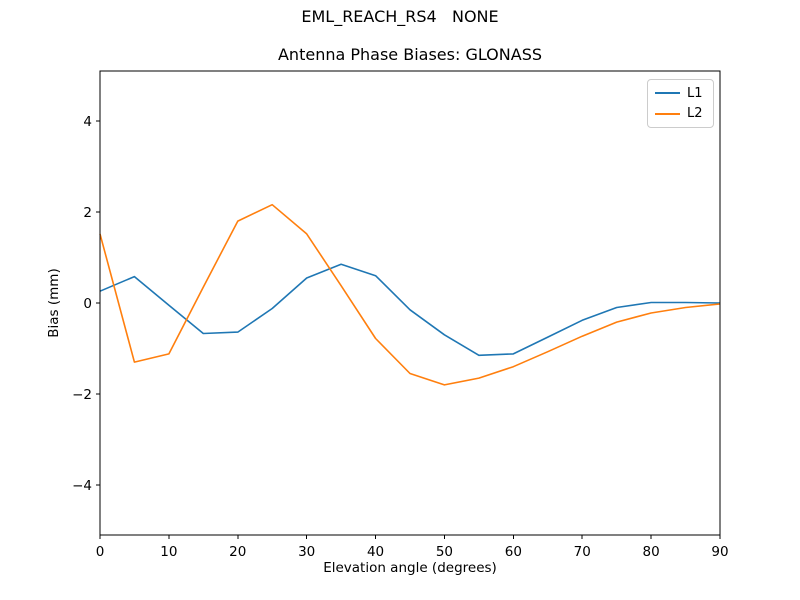  Describe the element at coordinates (82, 486) in the screenshot. I see `y-tick-label: −4` at that location.